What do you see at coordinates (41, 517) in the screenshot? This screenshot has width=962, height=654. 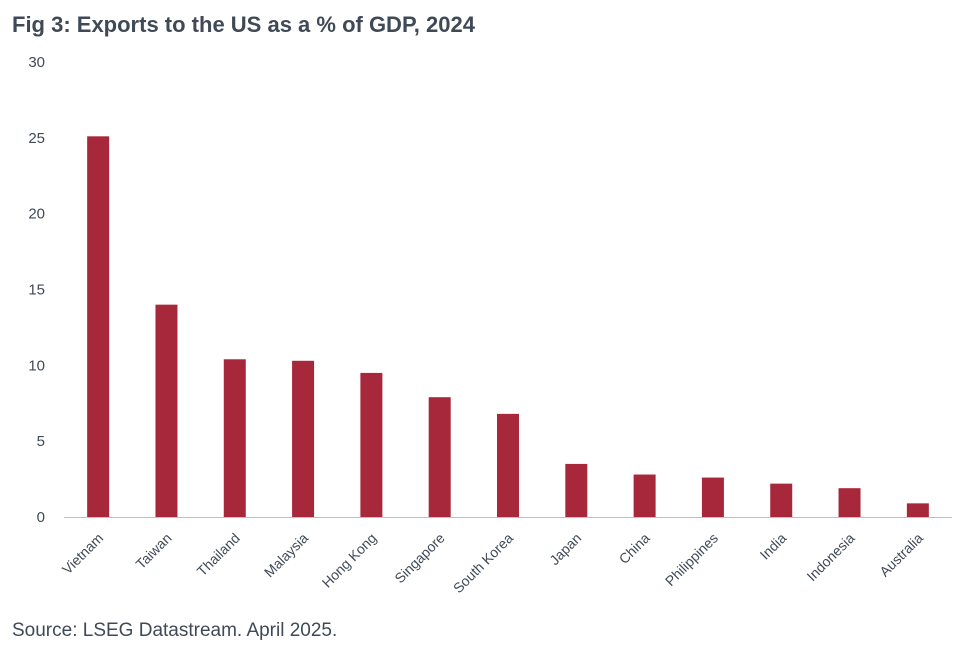 I see `y-tick-label: 0` at bounding box center [41, 517].